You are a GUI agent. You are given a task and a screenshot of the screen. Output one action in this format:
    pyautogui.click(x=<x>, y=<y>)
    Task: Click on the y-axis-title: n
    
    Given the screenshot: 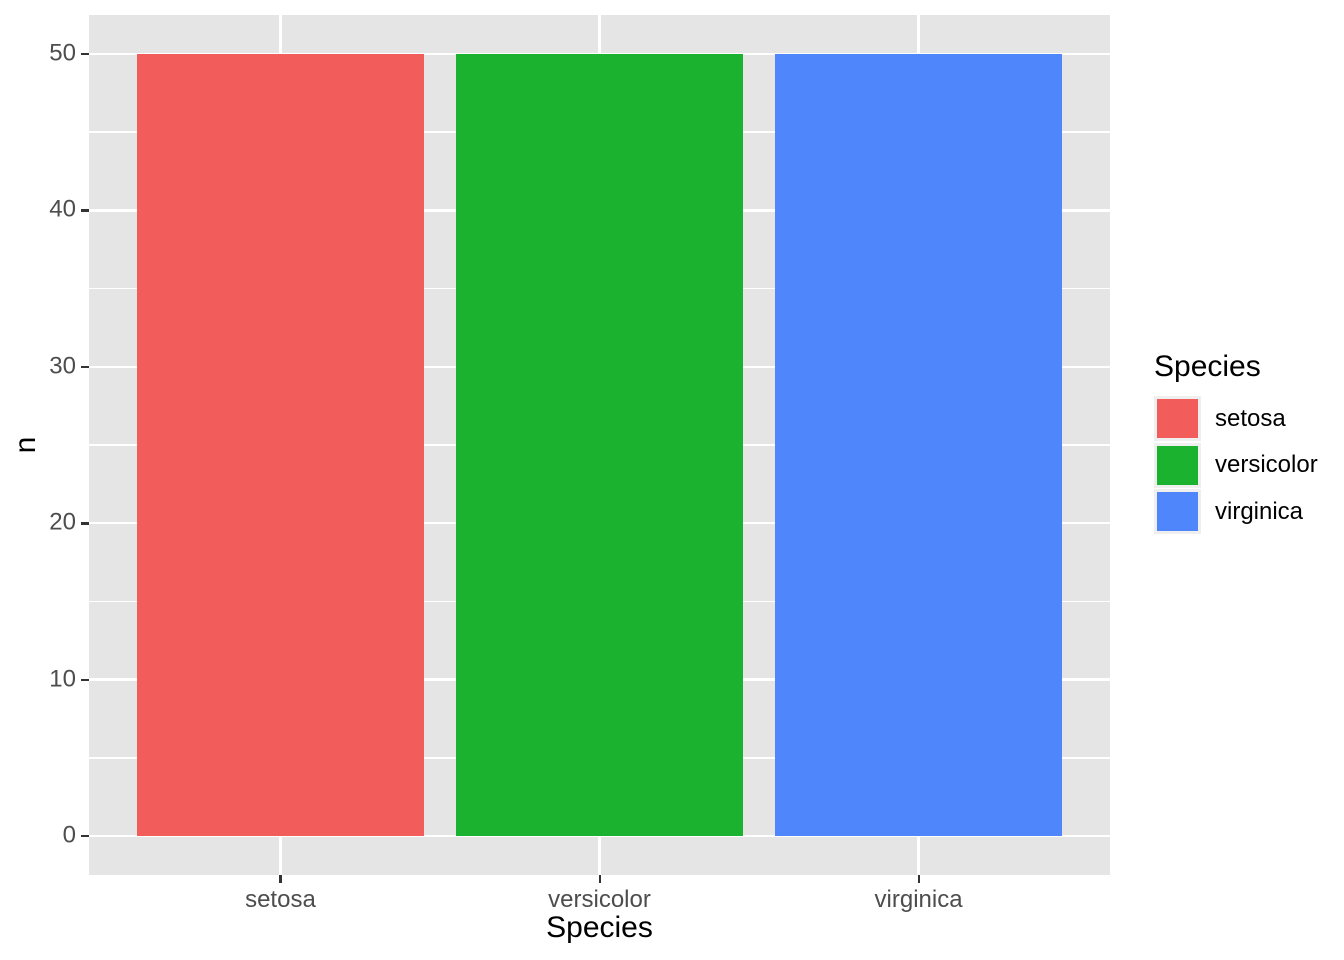 What is the action you would take?
    pyautogui.click(x=25, y=445)
    